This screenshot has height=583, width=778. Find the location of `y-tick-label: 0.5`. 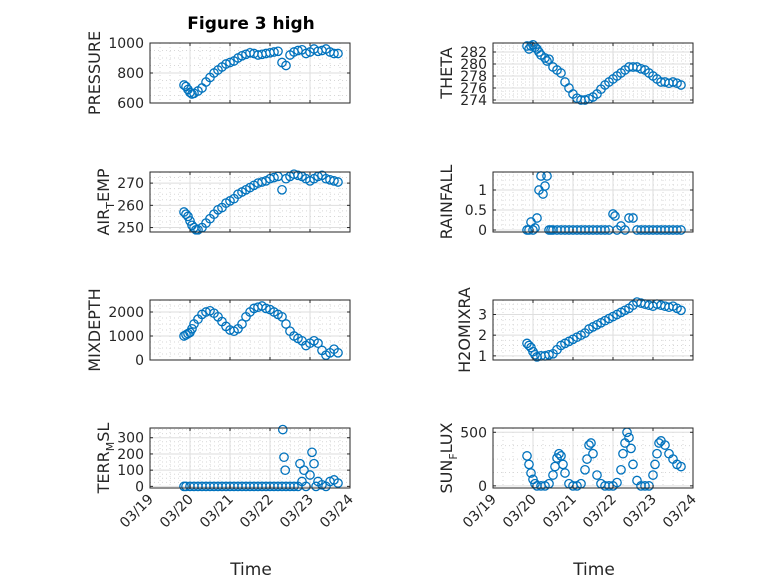

y-tick-label: 0.5 is located at coordinates (476, 211).